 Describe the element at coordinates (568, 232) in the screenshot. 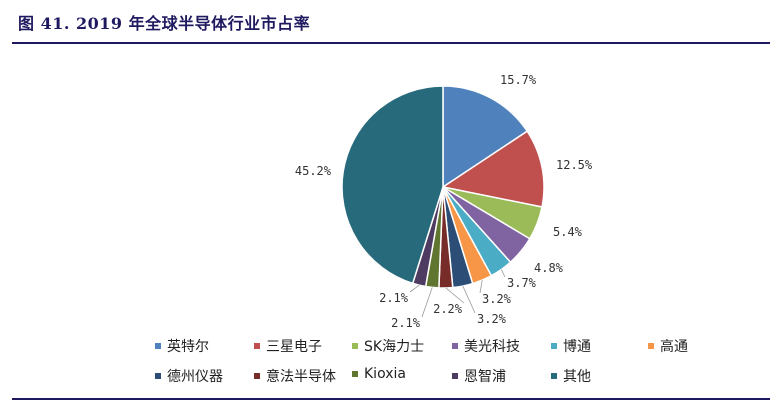

I see `data-label-2: 5.4%` at that location.